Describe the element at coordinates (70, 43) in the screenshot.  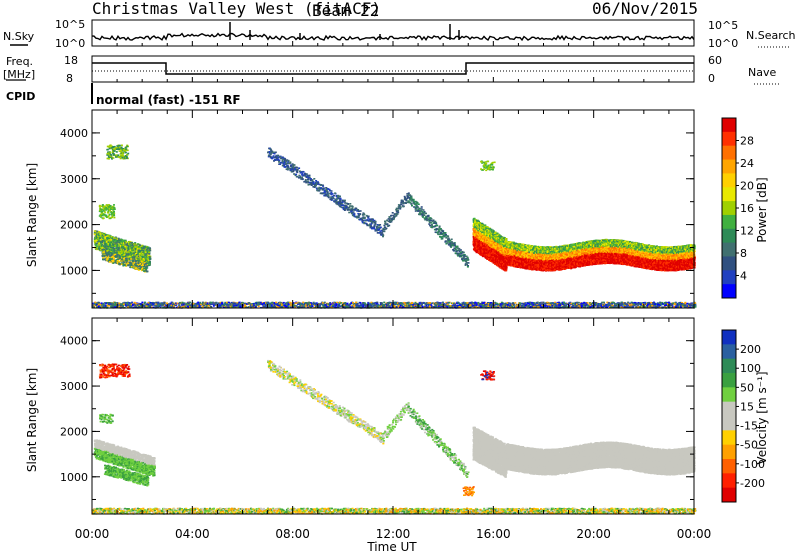
I see `nsky-tick-bottom: 10^0` at that location.